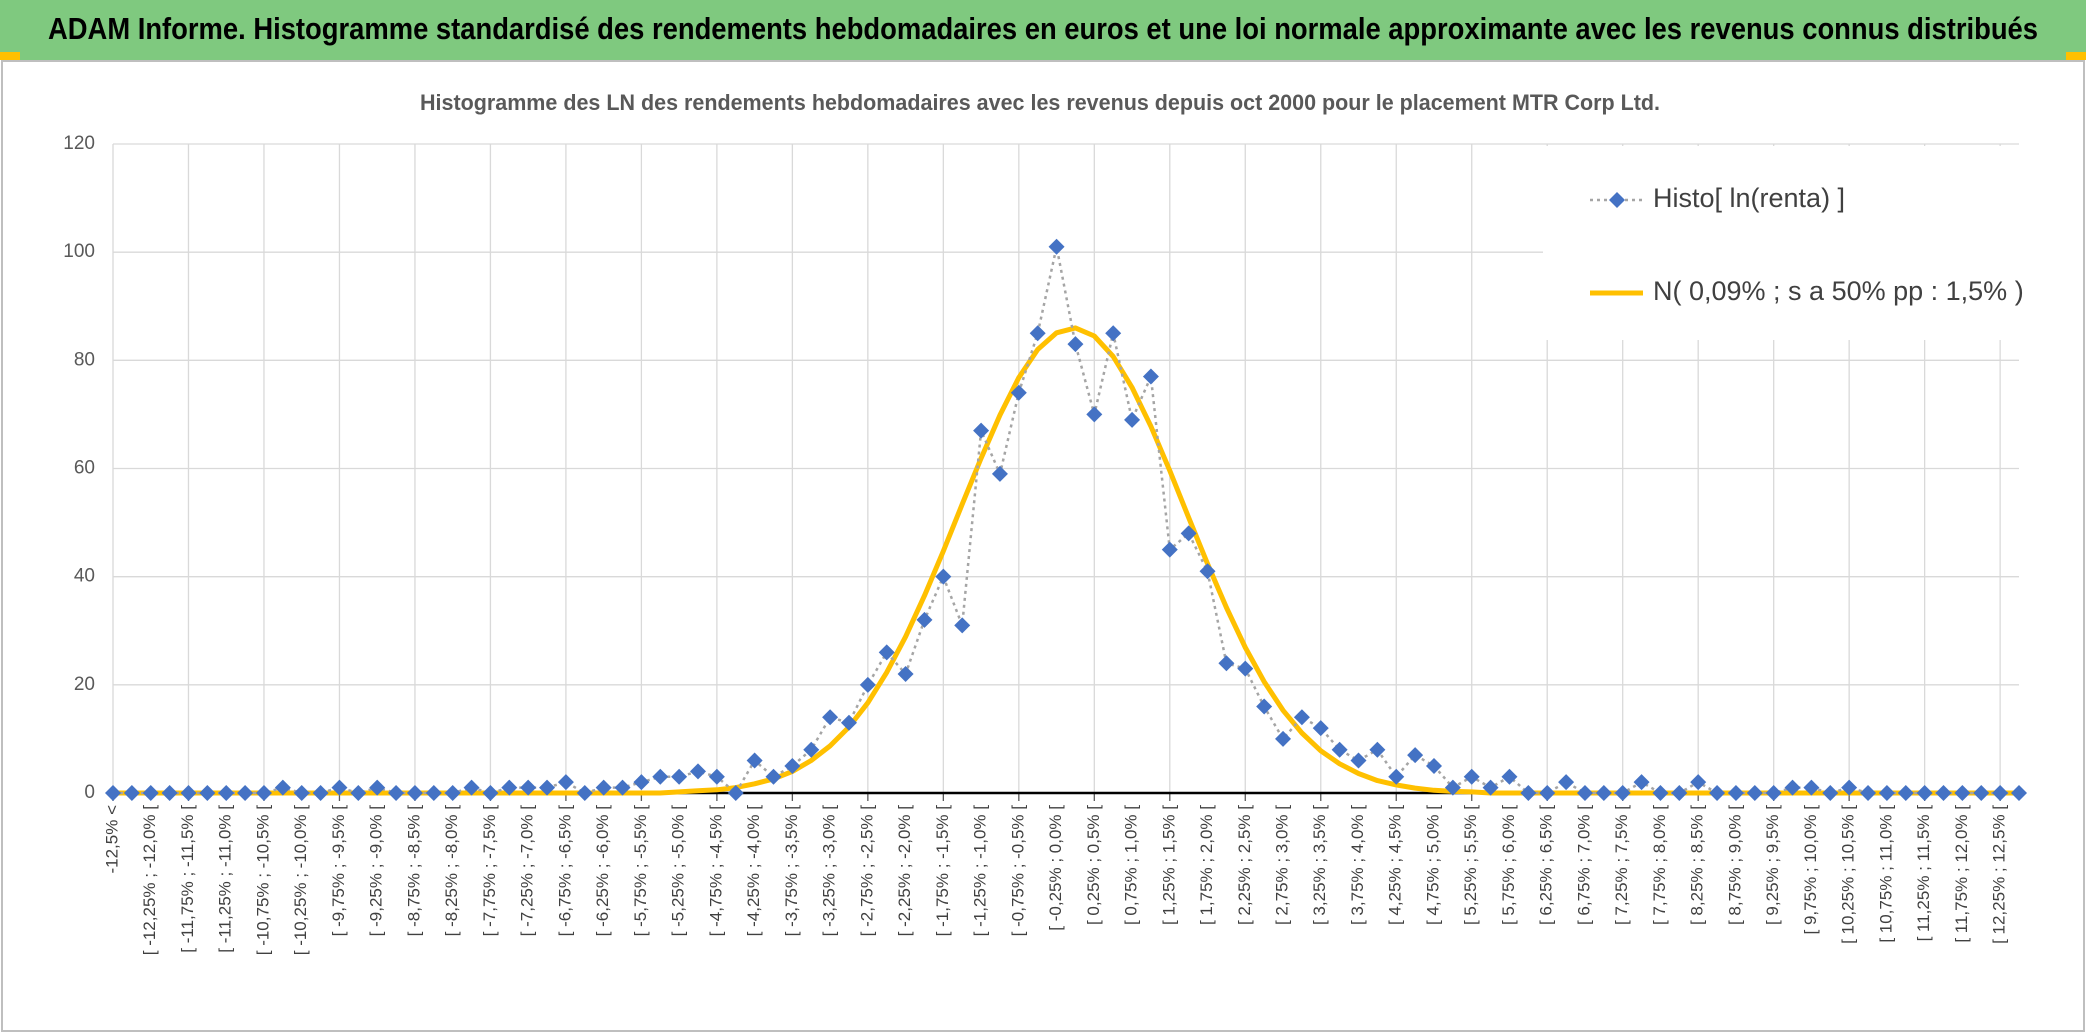  What do you see at coordinates (79, 251) in the screenshot?
I see `y-tick-label: 100` at bounding box center [79, 251].